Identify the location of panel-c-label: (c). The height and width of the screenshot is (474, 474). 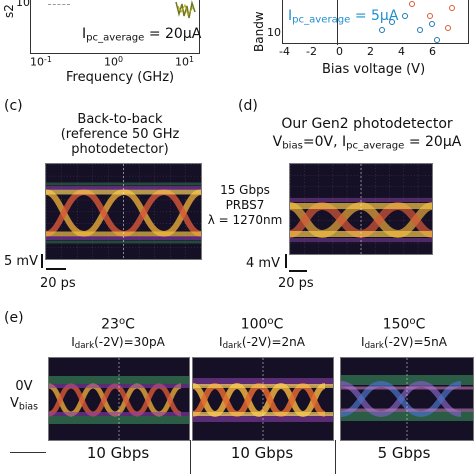
(13, 106).